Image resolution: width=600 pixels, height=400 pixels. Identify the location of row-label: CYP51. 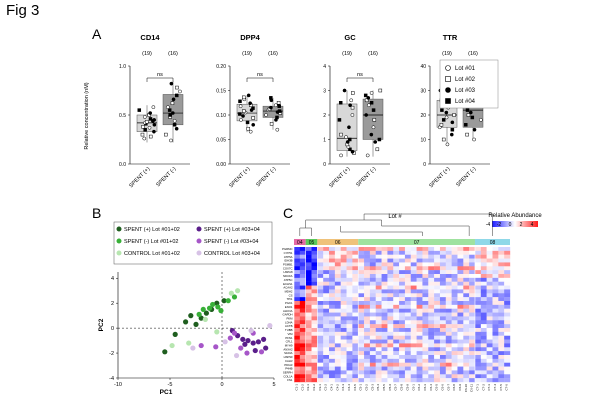
(288, 253).